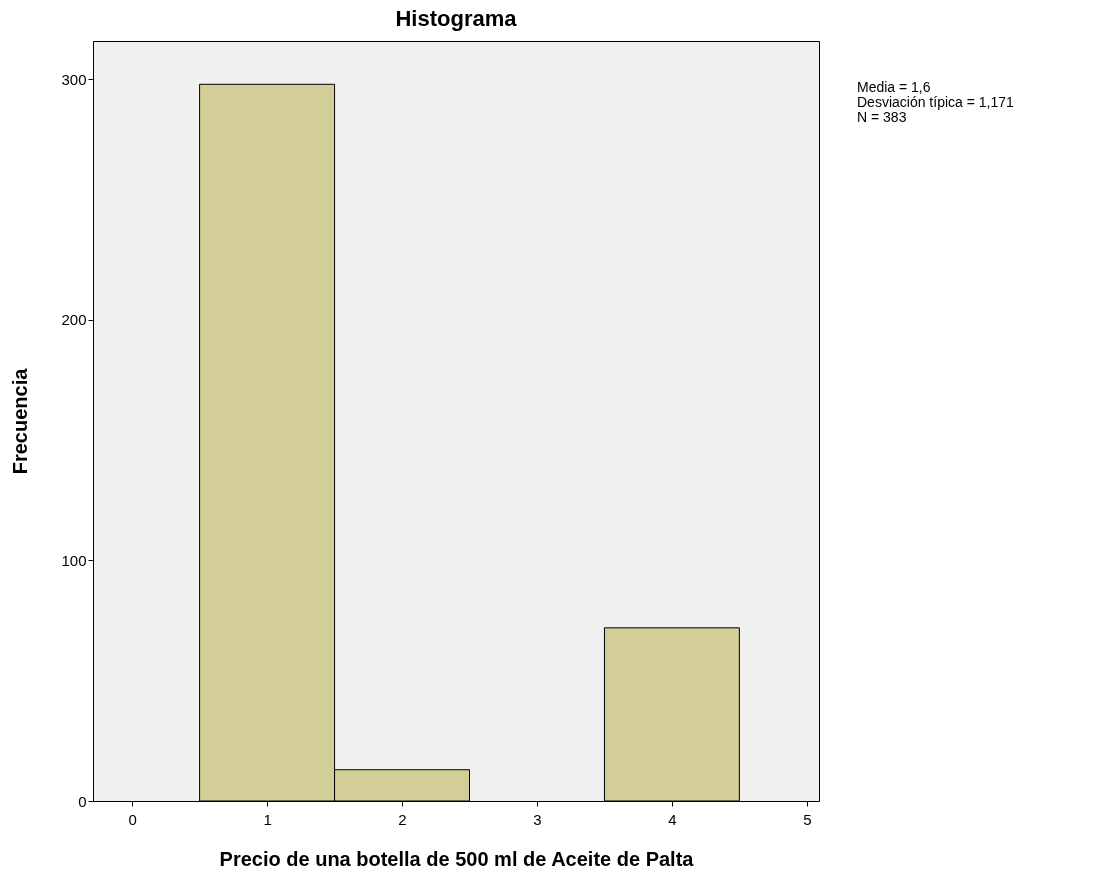  Describe the element at coordinates (132, 819) in the screenshot. I see `x-tick-label: 0` at that location.